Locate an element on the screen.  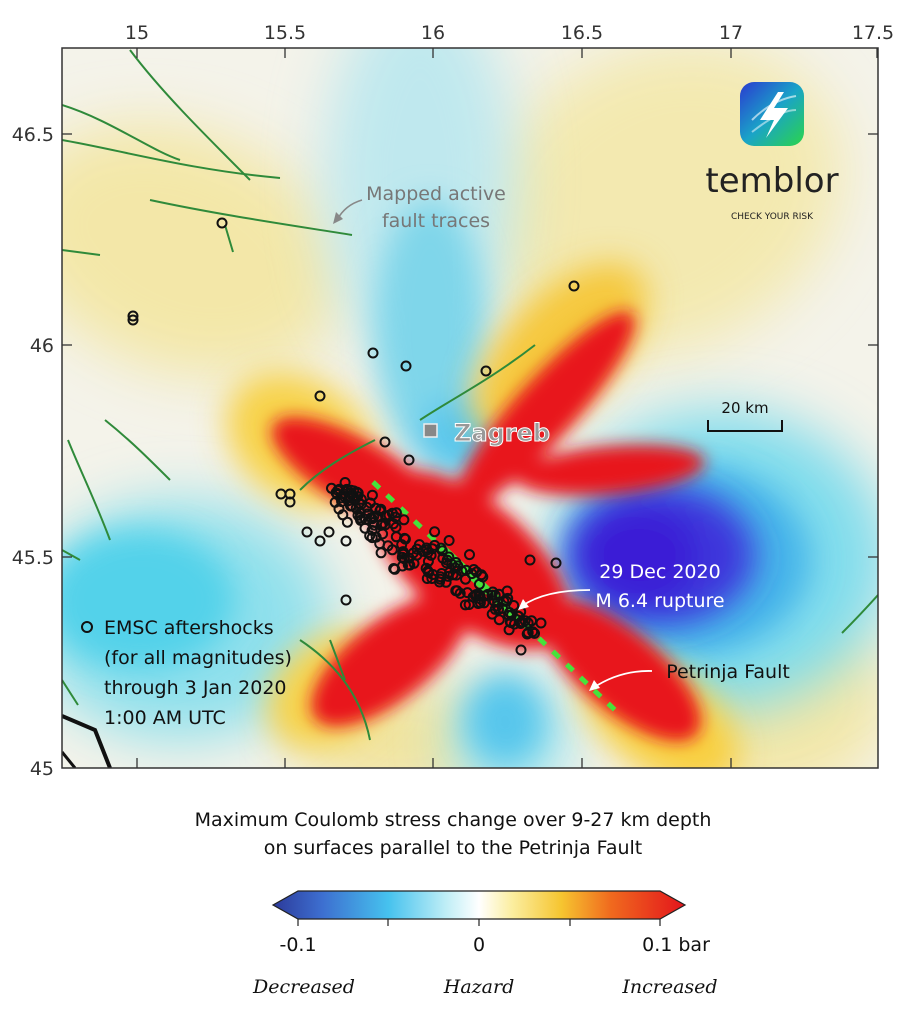
colorbar-increased-label: Increased is located at coordinates (670, 987).